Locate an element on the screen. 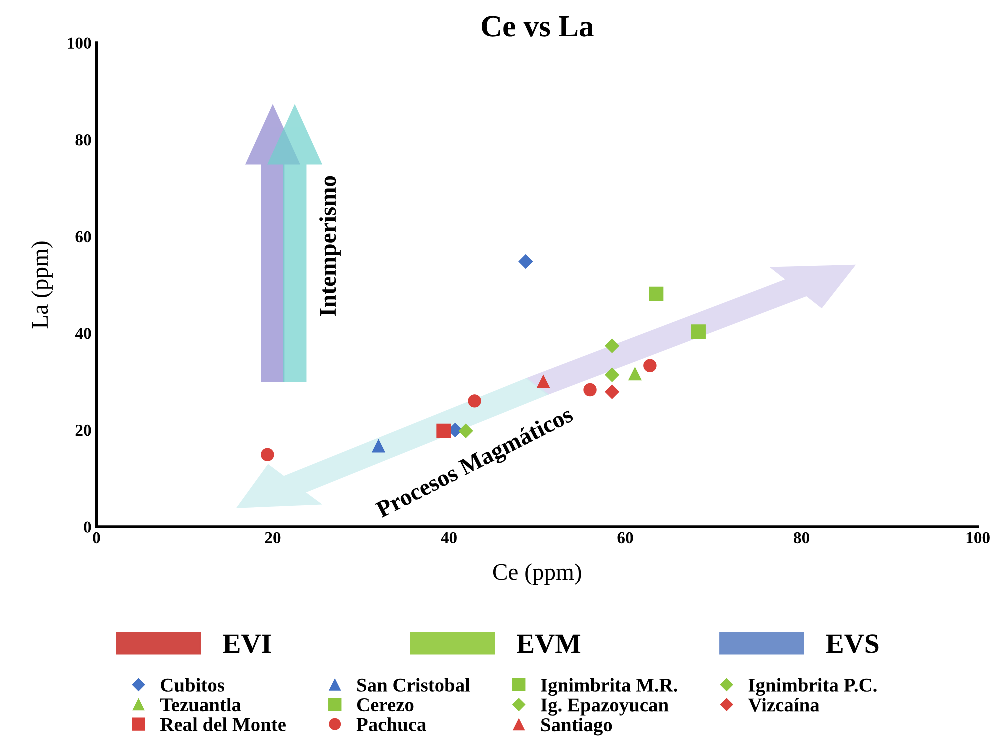  legend-label: Ig. Epazoyucan is located at coordinates (605, 707).